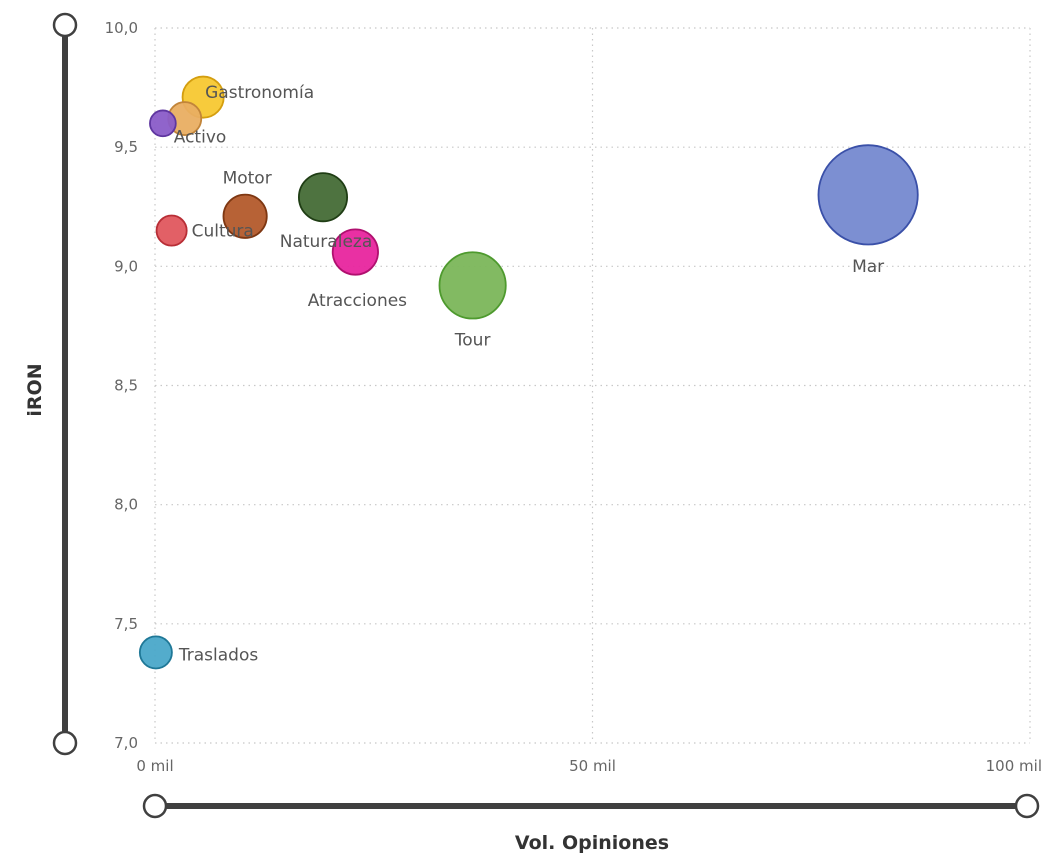  I want to click on bubble-atracciones, so click(355, 252).